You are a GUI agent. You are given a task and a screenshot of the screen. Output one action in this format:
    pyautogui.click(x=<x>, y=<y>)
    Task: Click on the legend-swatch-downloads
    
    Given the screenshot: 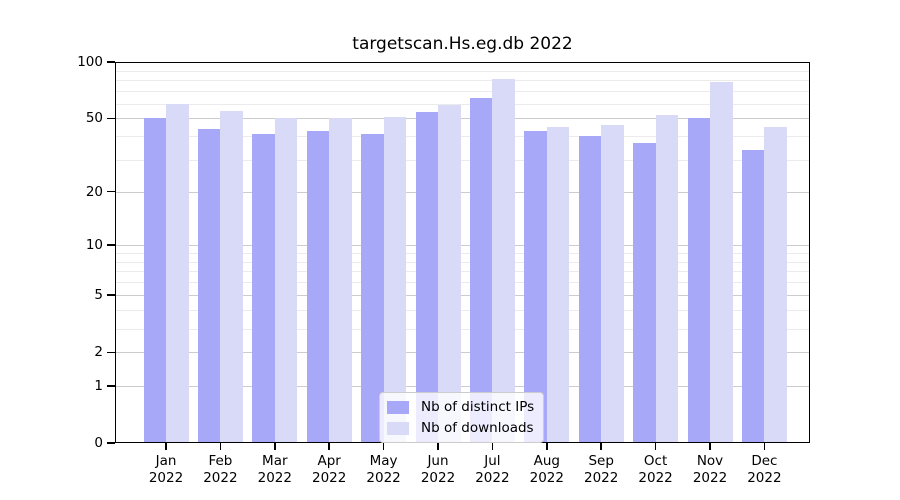 What is the action you would take?
    pyautogui.click(x=398, y=428)
    